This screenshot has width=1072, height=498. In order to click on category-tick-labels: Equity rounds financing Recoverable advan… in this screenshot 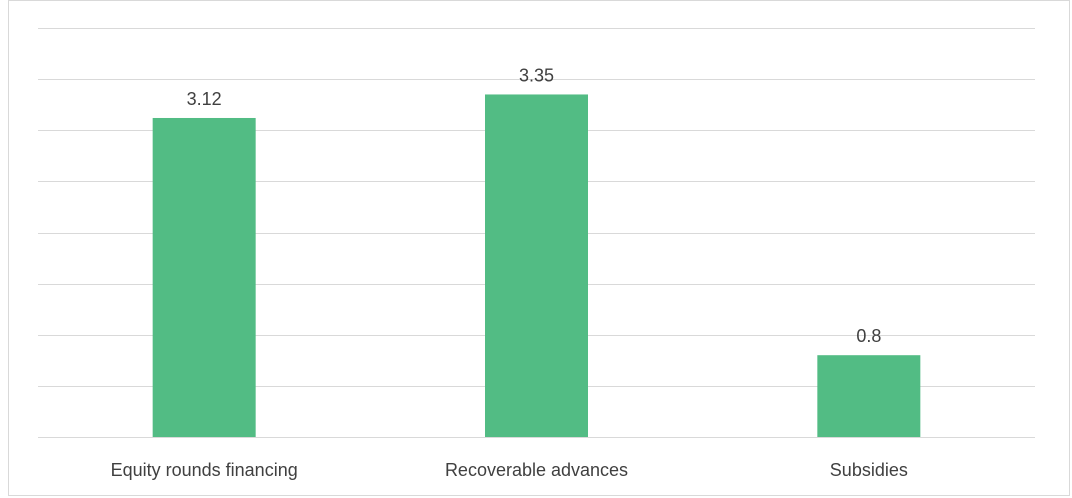, I will do `click(509, 470)`.